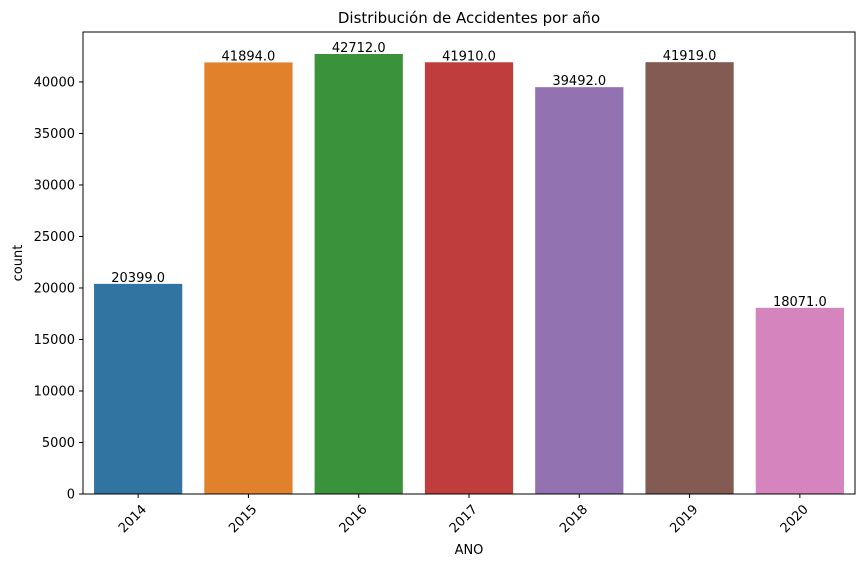 The width and height of the screenshot is (868, 568). Describe the element at coordinates (54, 82) in the screenshot. I see `y-tick-label-40000: 40000` at that location.